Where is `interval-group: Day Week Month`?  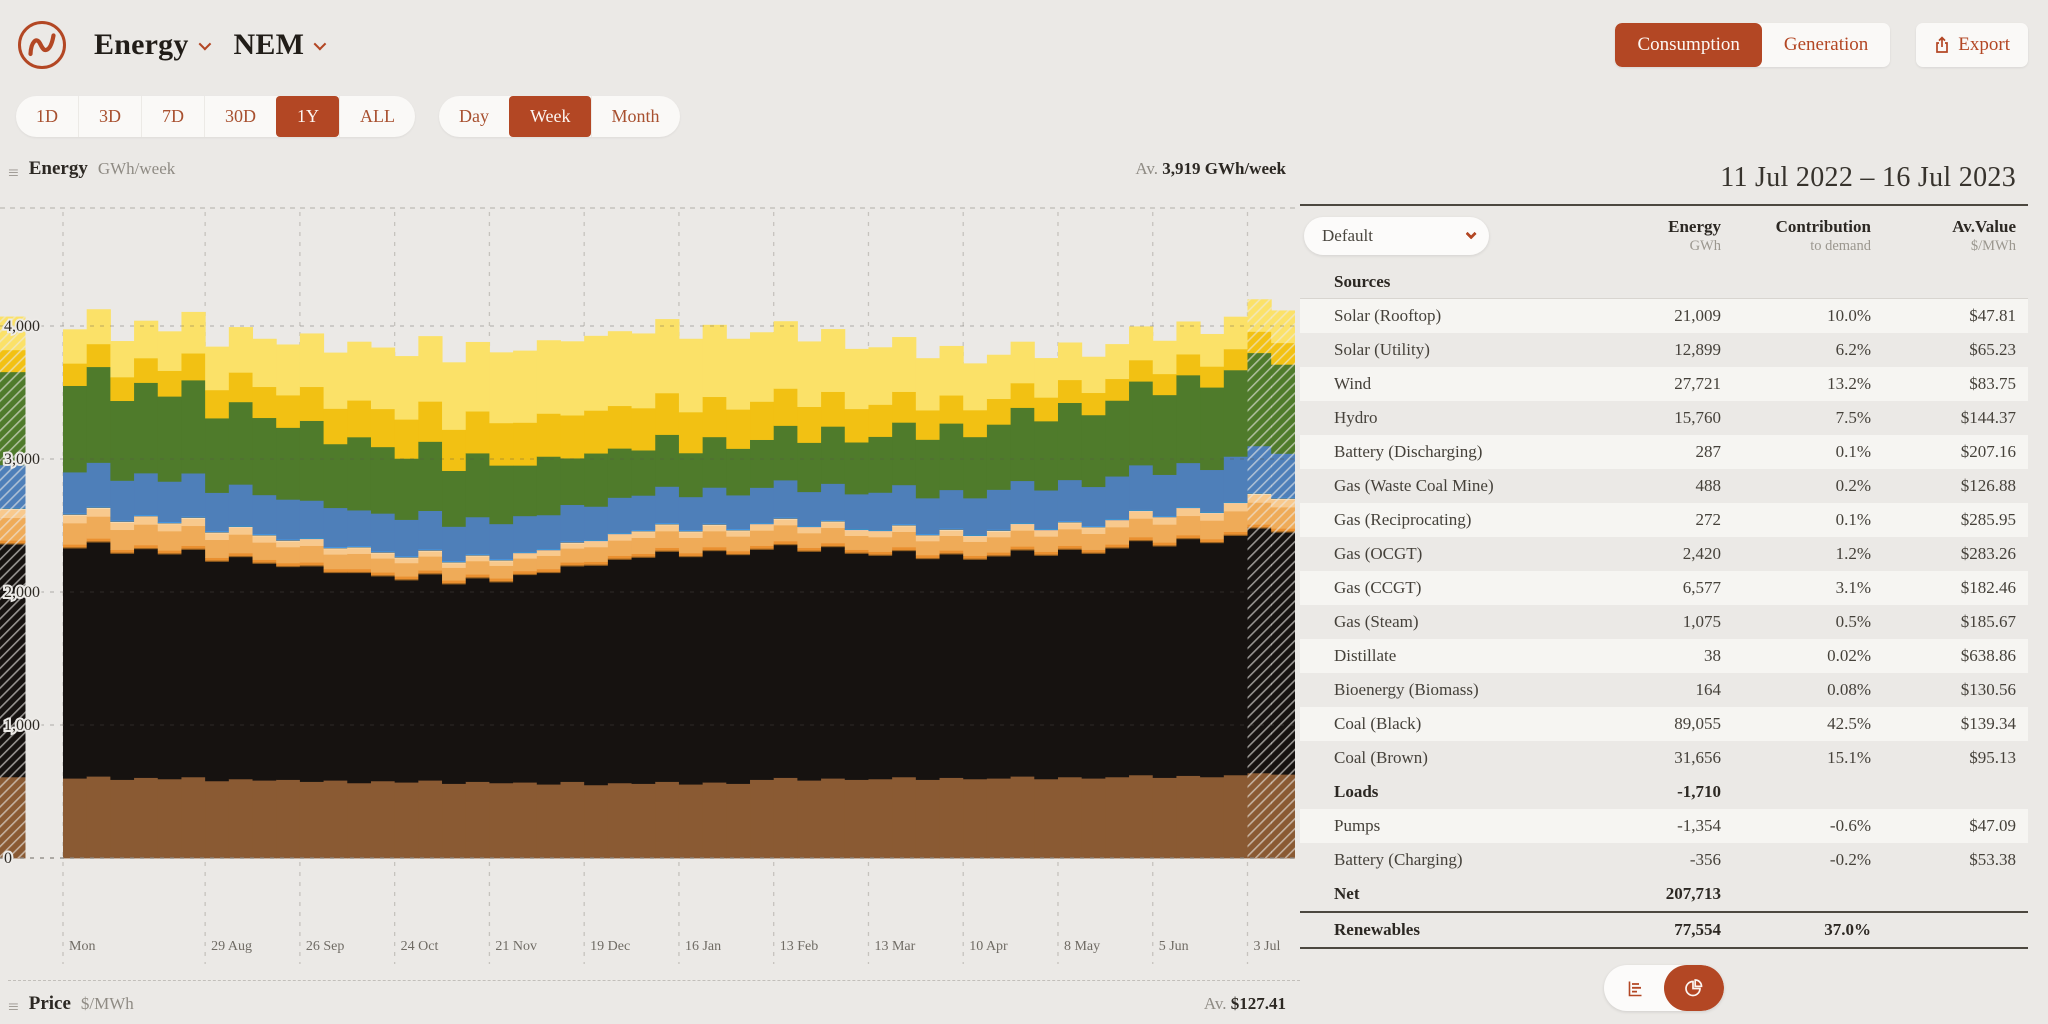
interval-group: Day Week Month is located at coordinates (559, 116).